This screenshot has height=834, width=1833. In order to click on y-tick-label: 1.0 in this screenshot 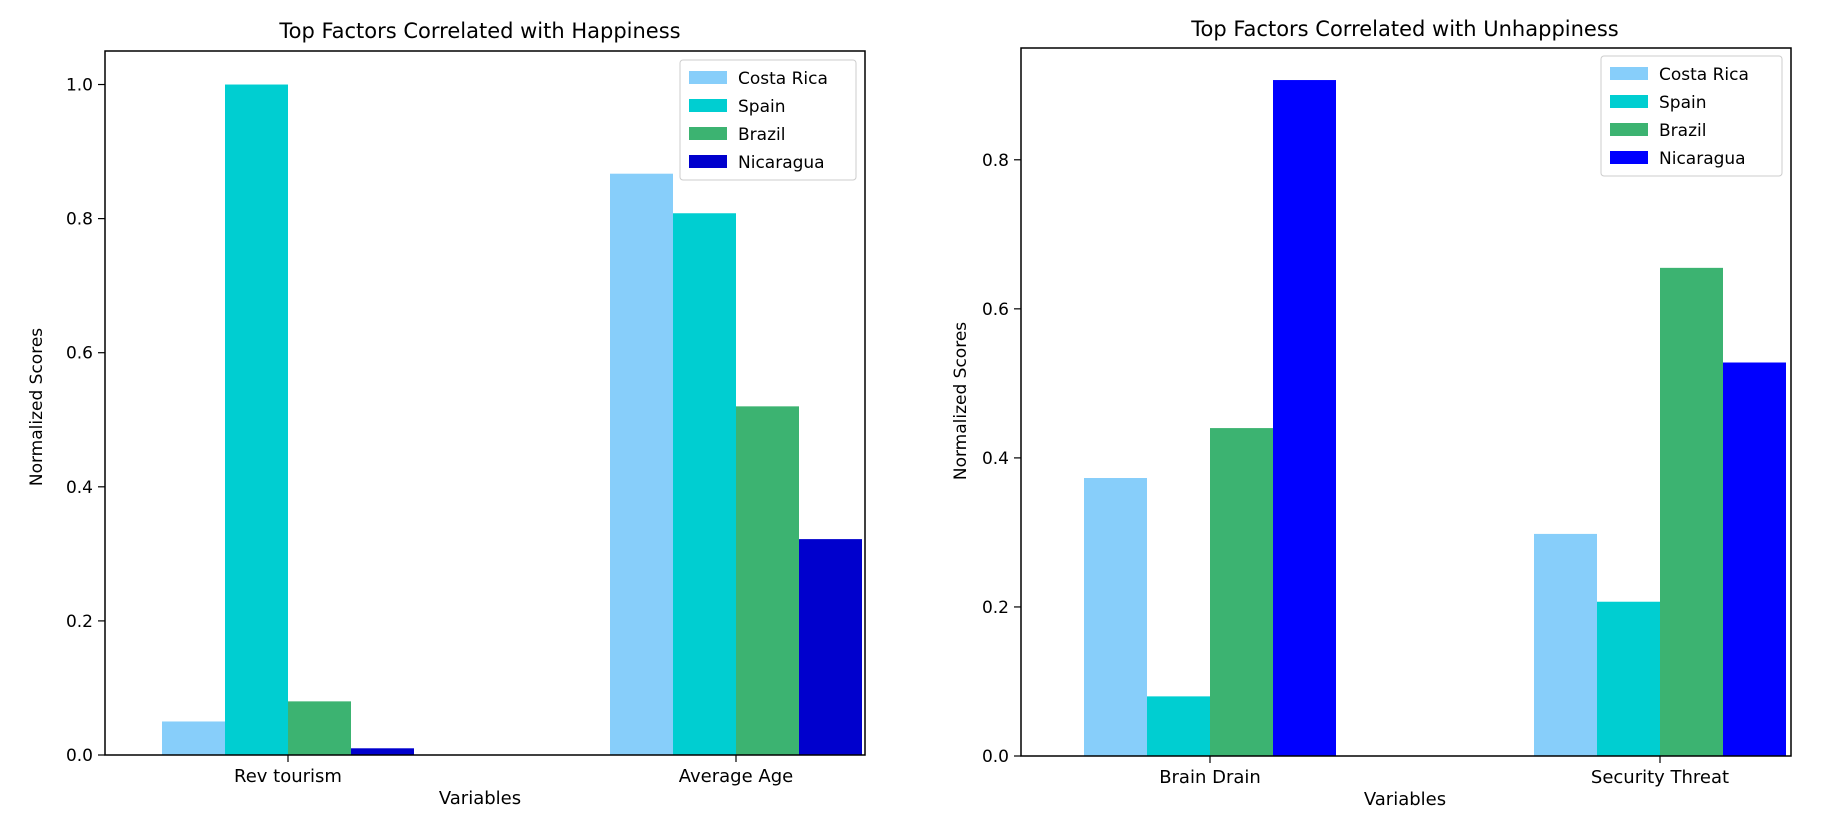, I will do `click(79, 86)`.